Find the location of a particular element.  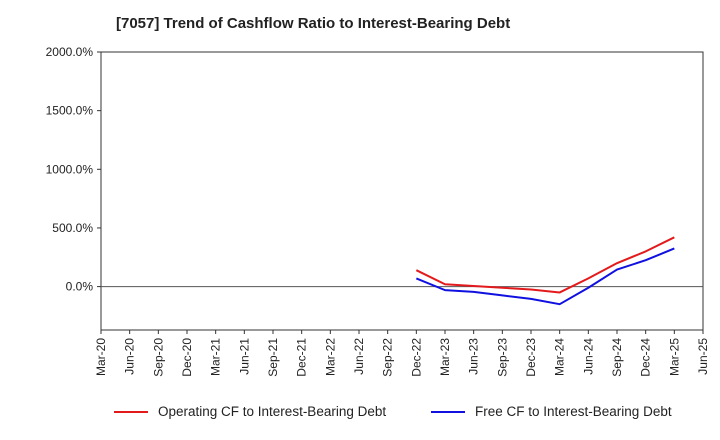

y-tick-label: 1500.0% is located at coordinates (70, 111).